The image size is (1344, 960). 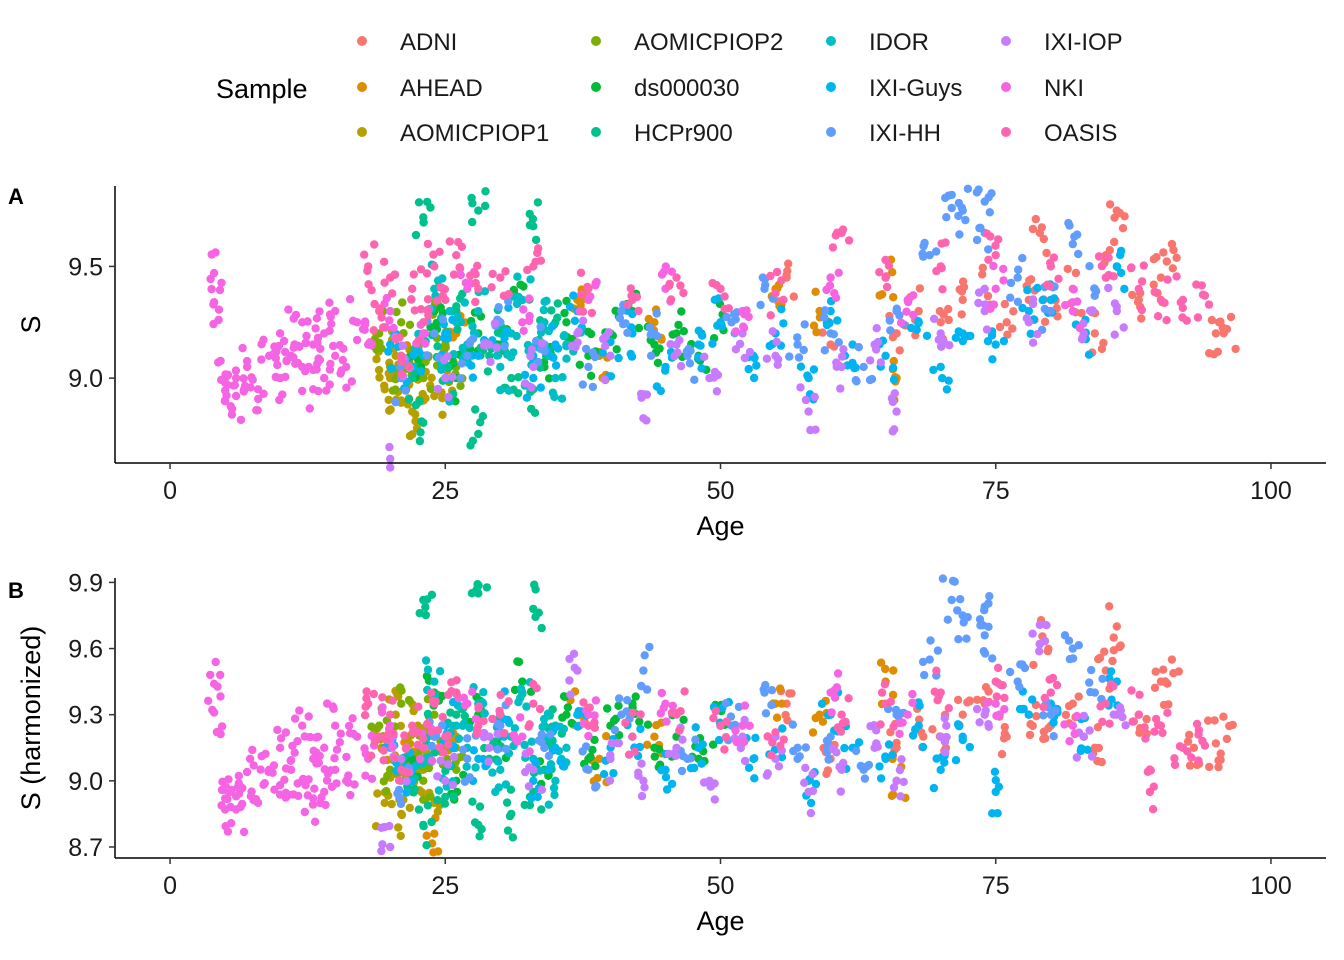 I want to click on point-aomicpiop1, so click(x=434, y=396).